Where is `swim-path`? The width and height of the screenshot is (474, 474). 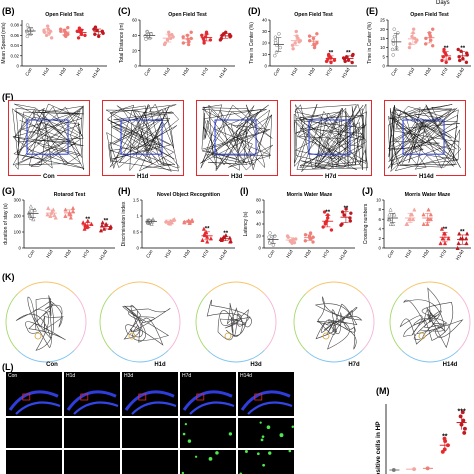 swim-path is located at coordinates (229, 320).